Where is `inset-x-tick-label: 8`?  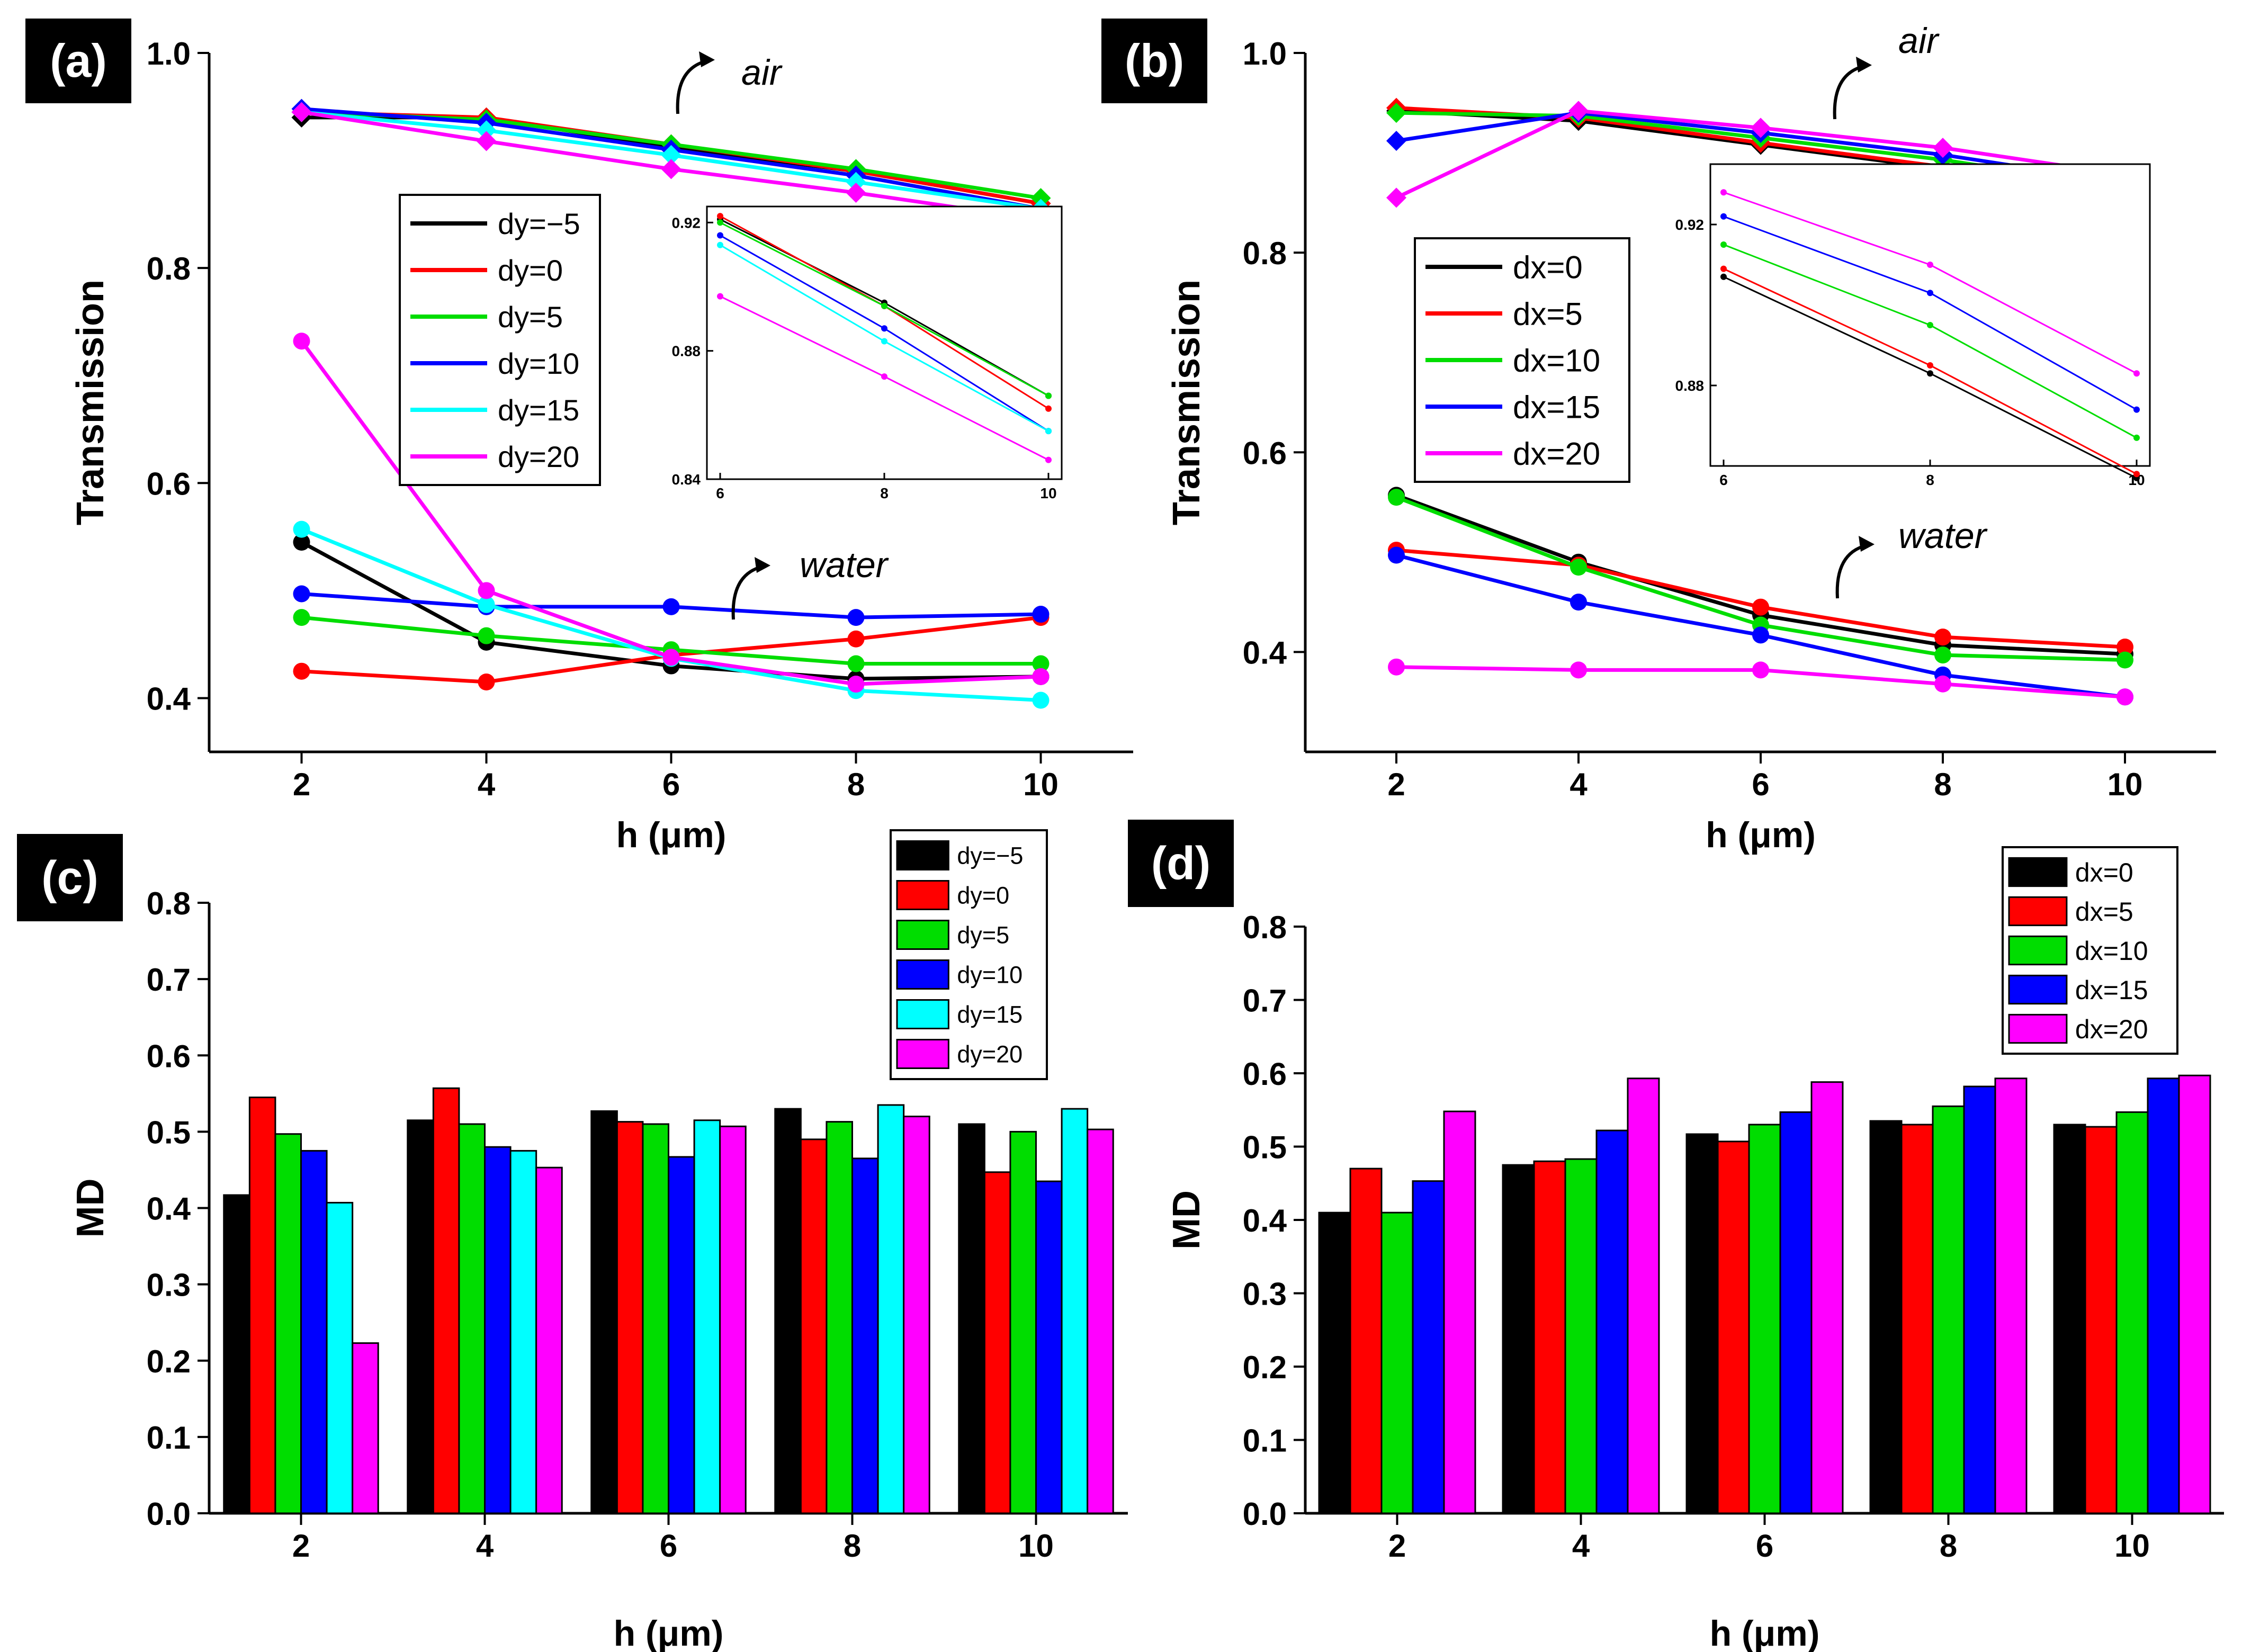 inset-x-tick-label: 8 is located at coordinates (885, 493).